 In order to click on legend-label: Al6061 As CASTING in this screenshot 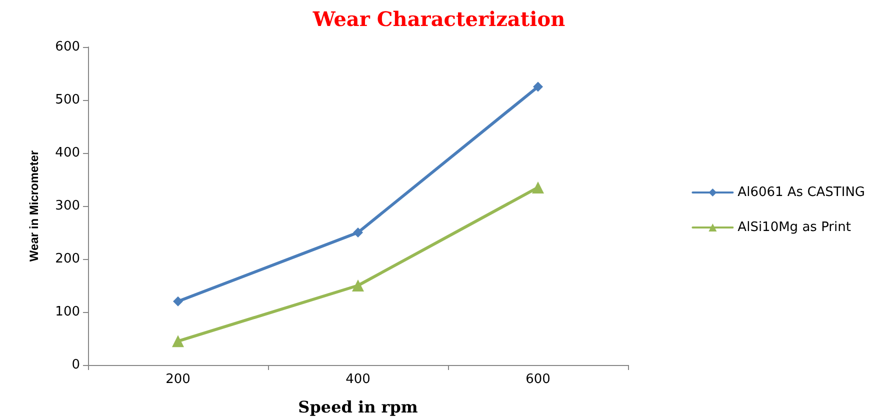, I will do `click(802, 192)`.